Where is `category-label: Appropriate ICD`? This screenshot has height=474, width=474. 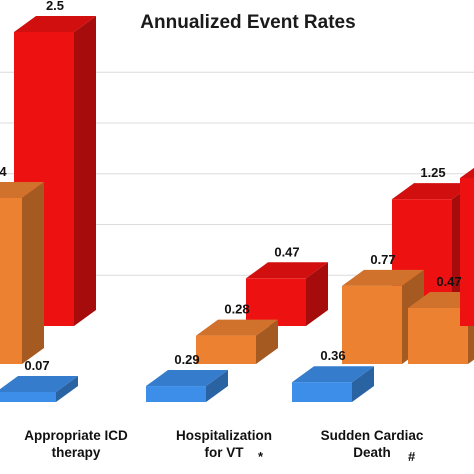
category-label: Appropriate ICD is located at coordinates (76, 435).